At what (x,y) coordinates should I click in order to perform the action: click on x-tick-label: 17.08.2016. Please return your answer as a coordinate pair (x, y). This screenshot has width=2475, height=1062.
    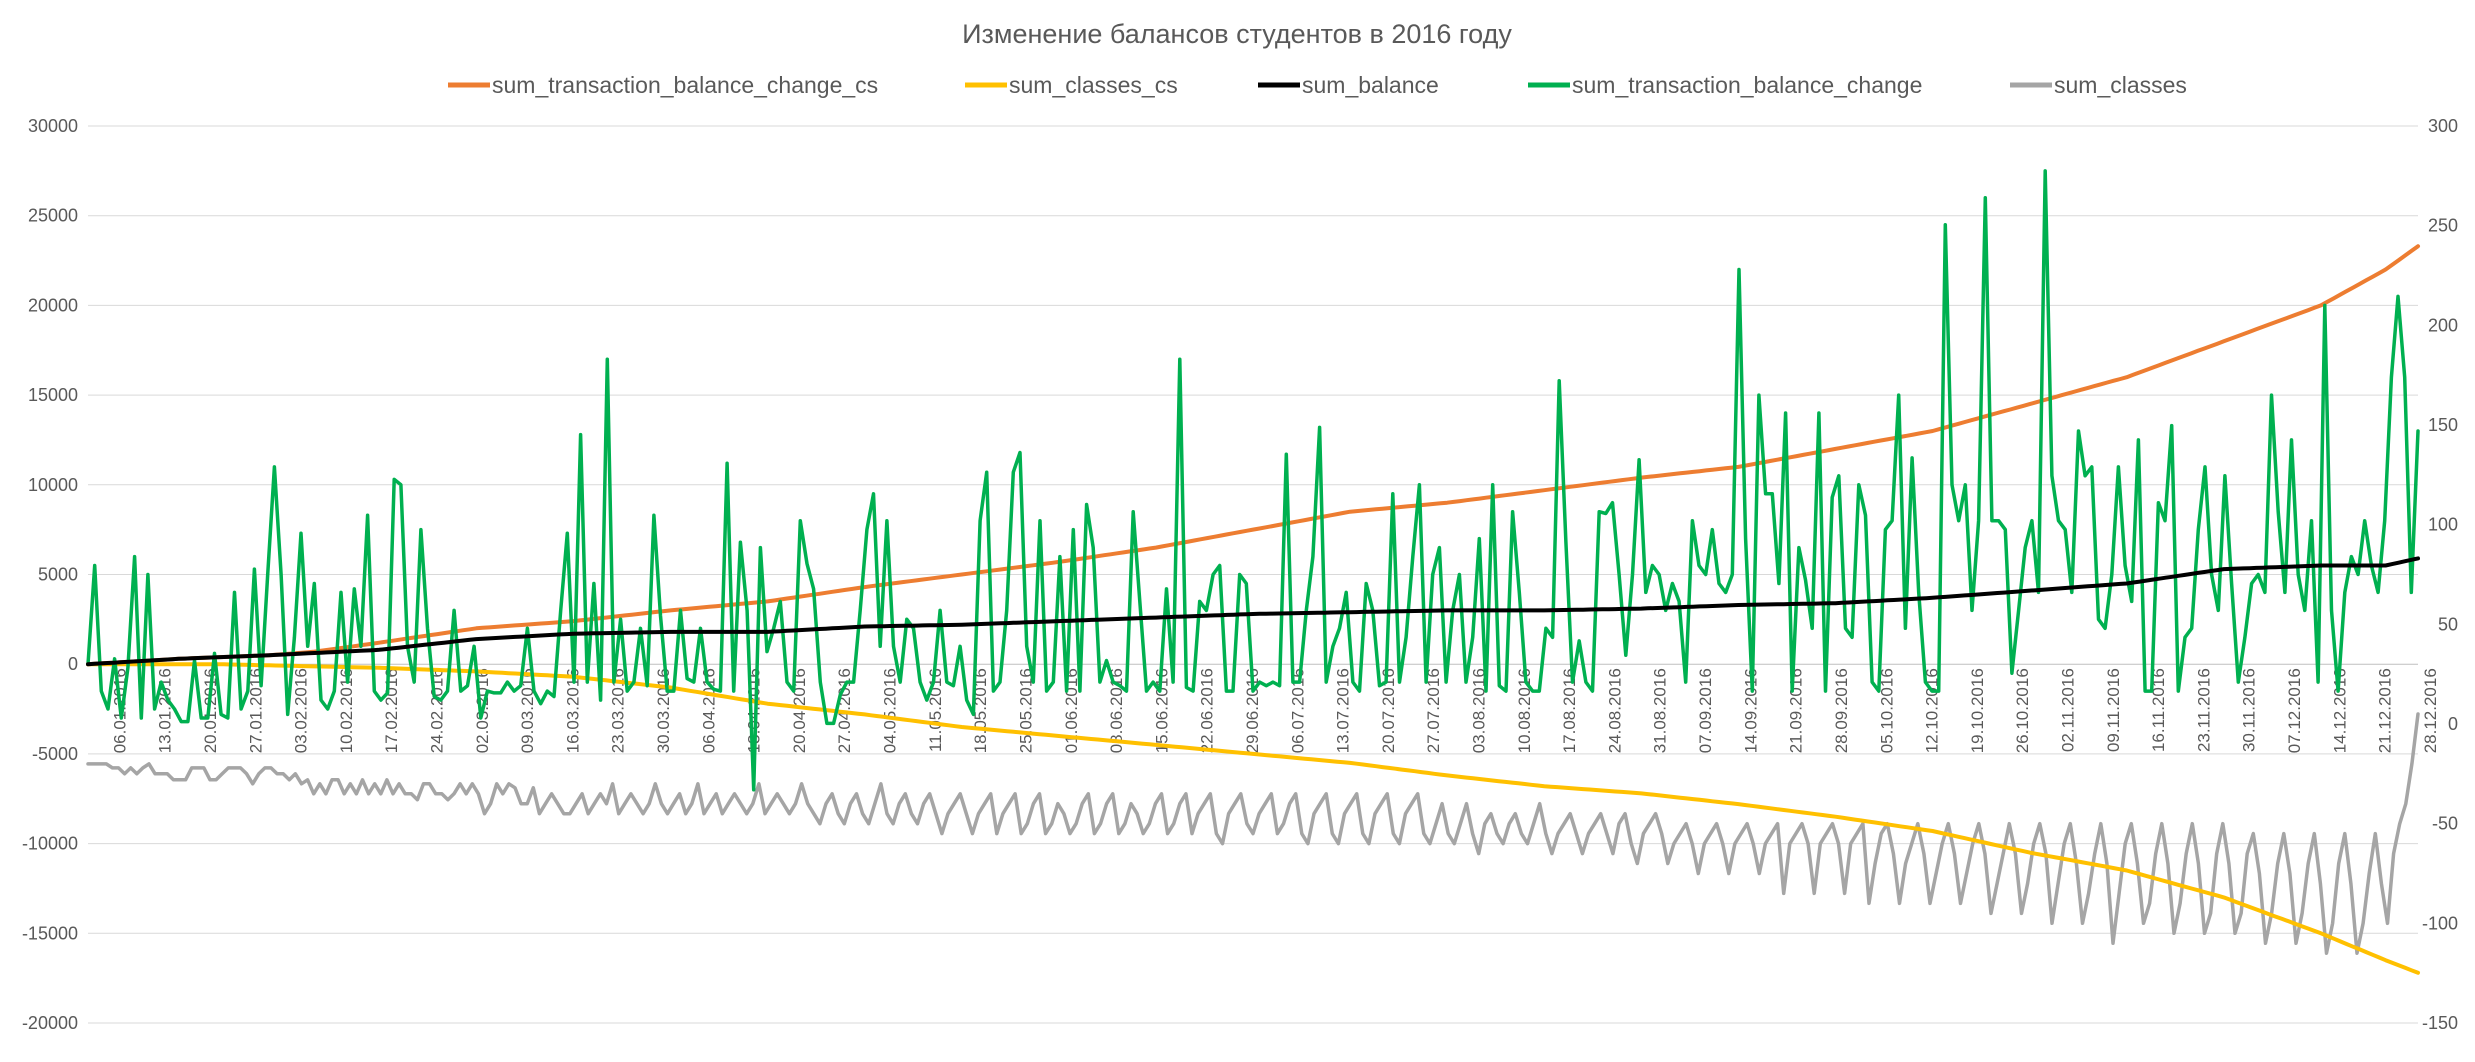
    Looking at the image, I should click on (1569, 710).